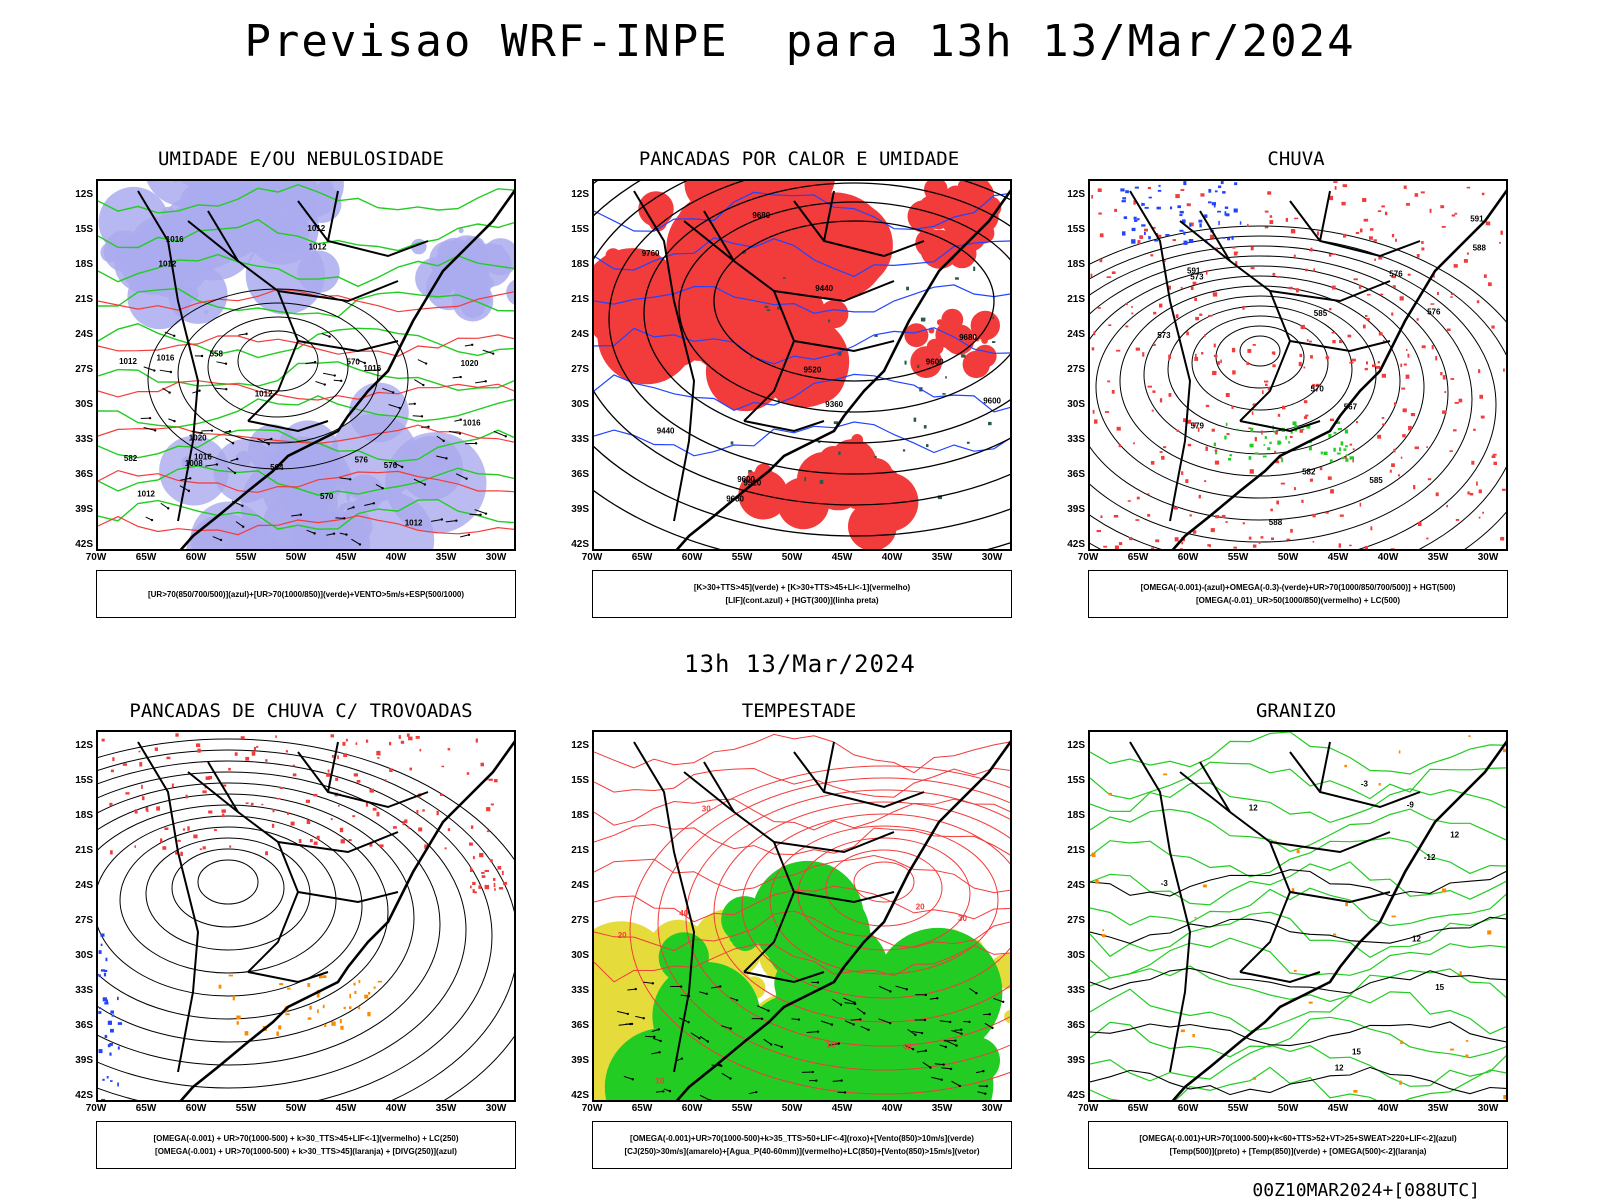 The height and width of the screenshot is (1201, 1600). Describe the element at coordinates (1411, 804) in the screenshot. I see `svg-text: -9` at that location.